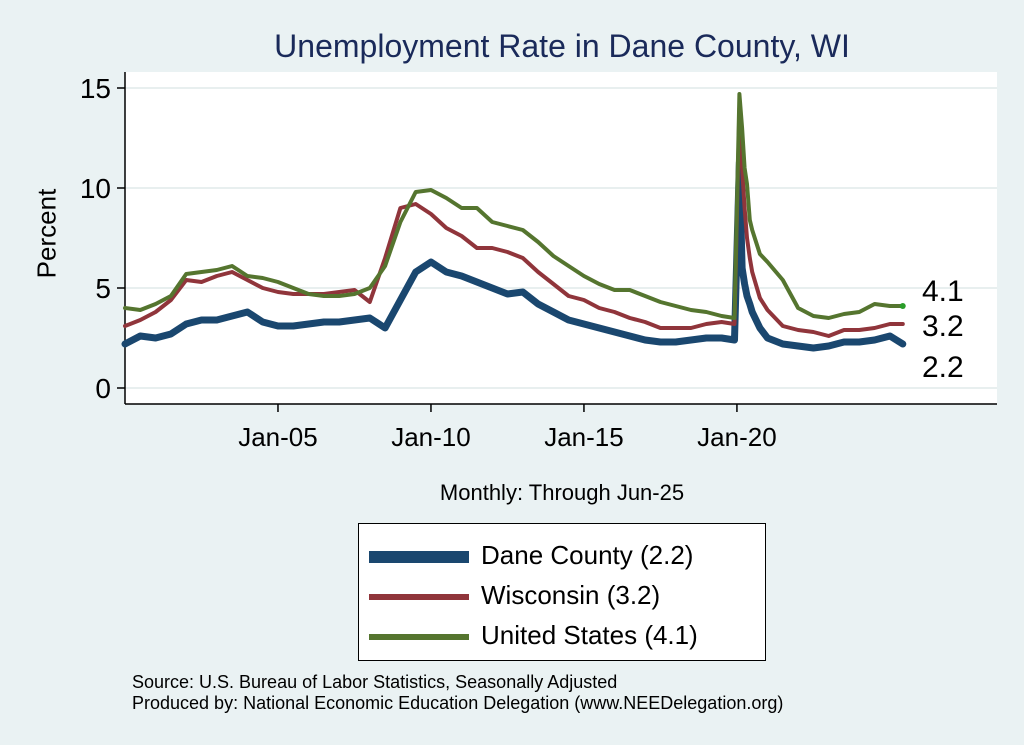 This screenshot has height=745, width=1024. I want to click on series-end-point, so click(902, 306).